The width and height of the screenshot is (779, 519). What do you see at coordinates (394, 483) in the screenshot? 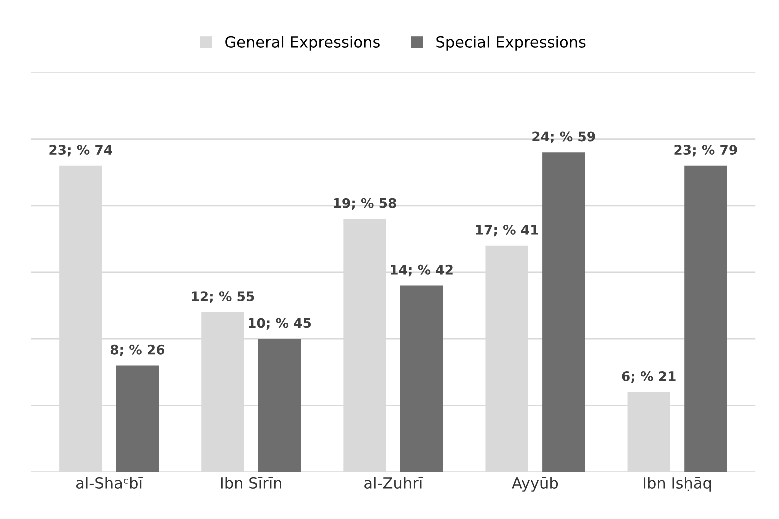
I see `x-tick-label: al-Zuhrī` at bounding box center [394, 483].